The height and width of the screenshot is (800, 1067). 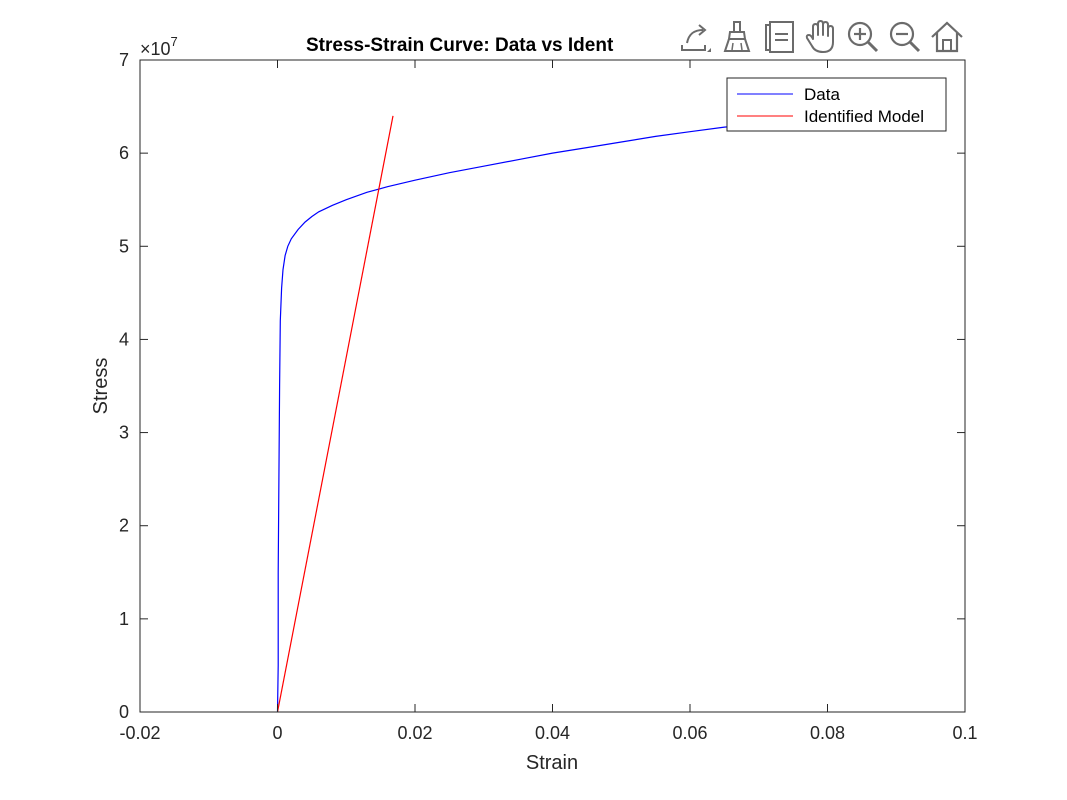 I want to click on y-tick-label: 1, so click(x=124, y=619).